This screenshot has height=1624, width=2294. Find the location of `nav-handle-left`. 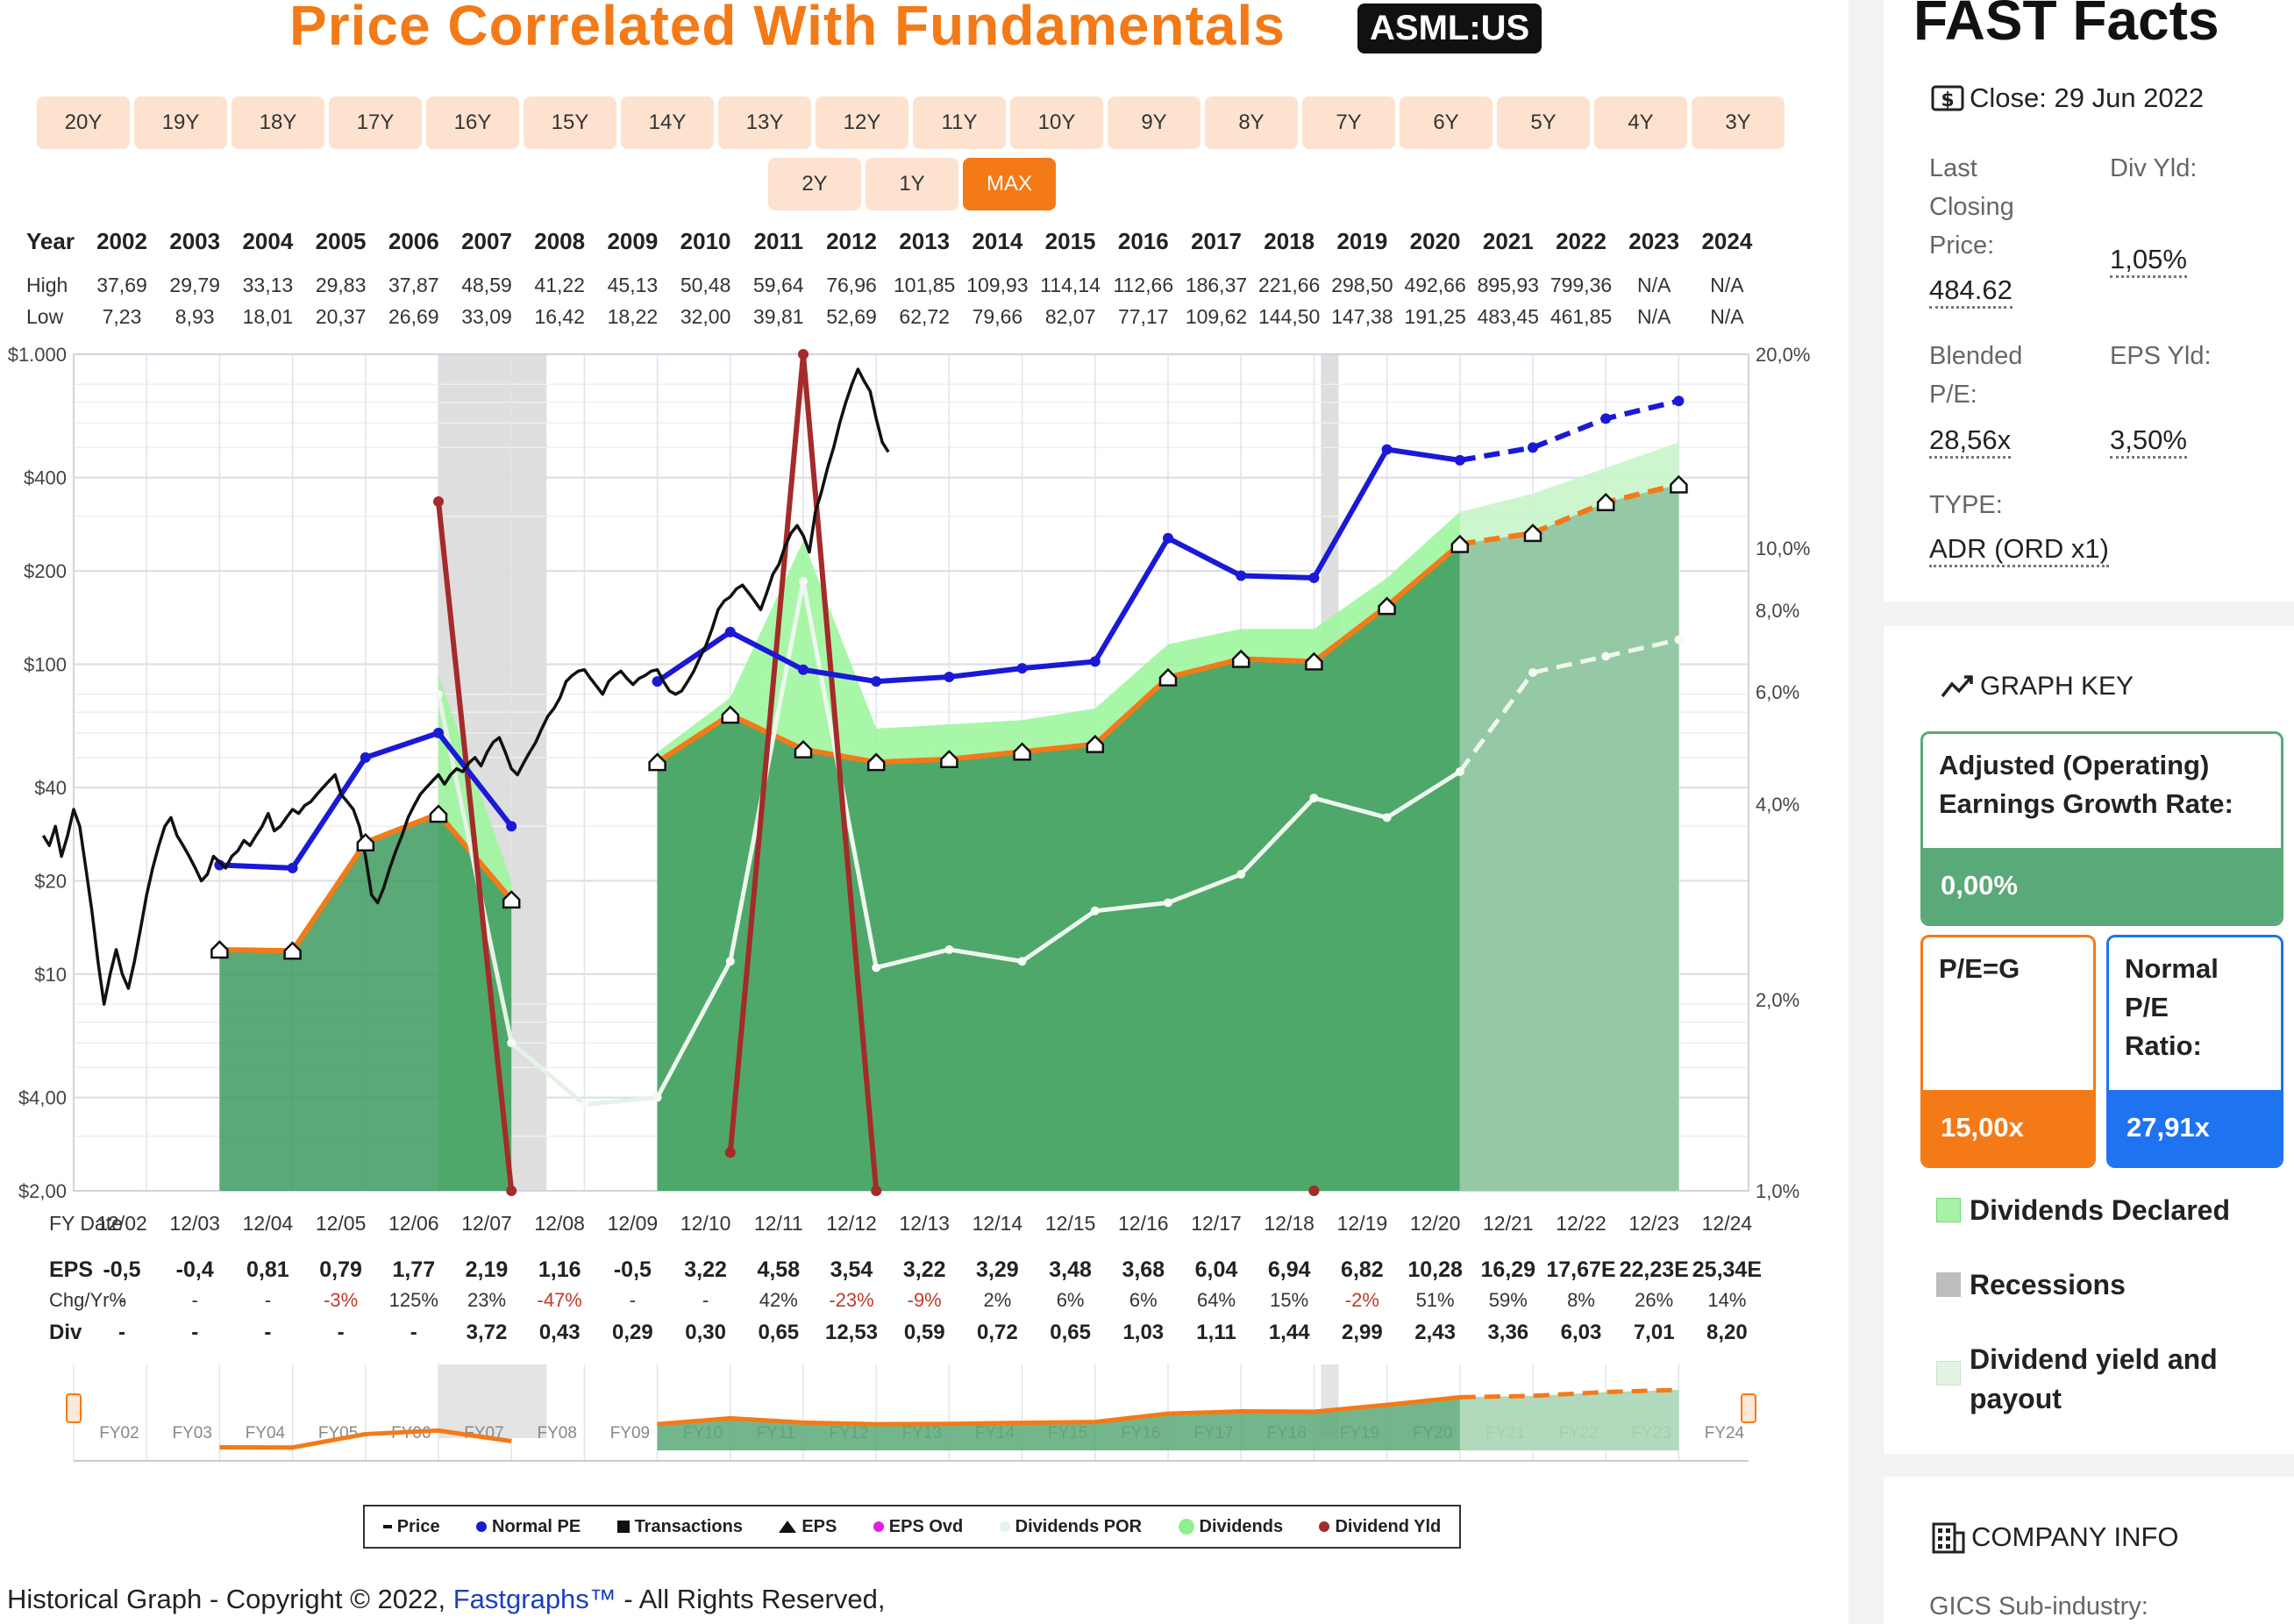

nav-handle-left is located at coordinates (74, 1408).